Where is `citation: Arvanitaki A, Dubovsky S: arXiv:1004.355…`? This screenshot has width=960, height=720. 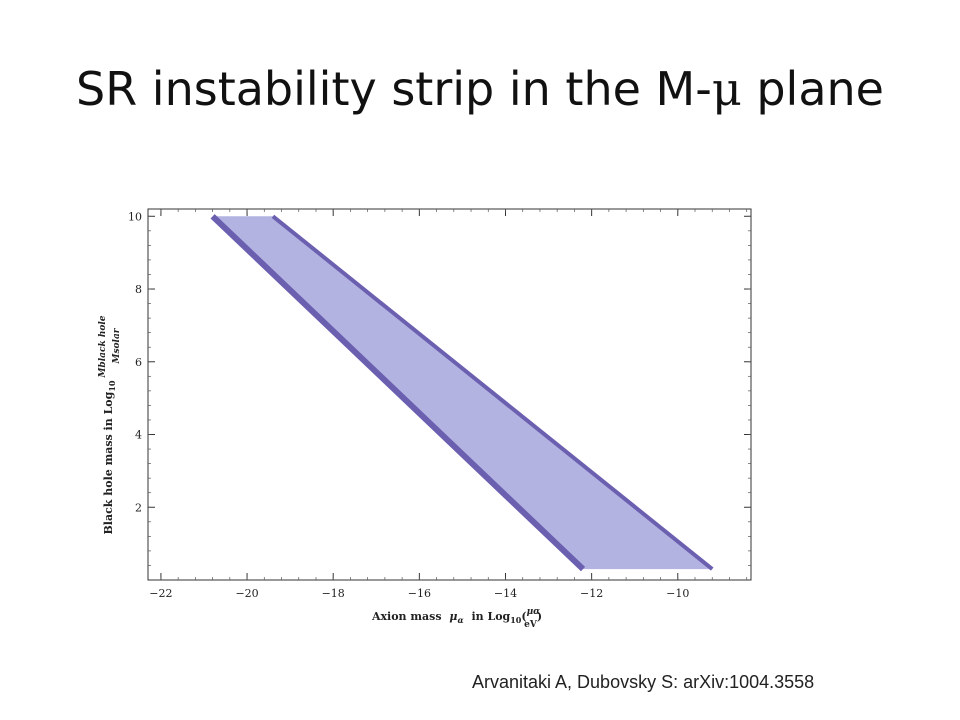 citation: Arvanitaki A, Dubovsky S: arXiv:1004.355… is located at coordinates (643, 682).